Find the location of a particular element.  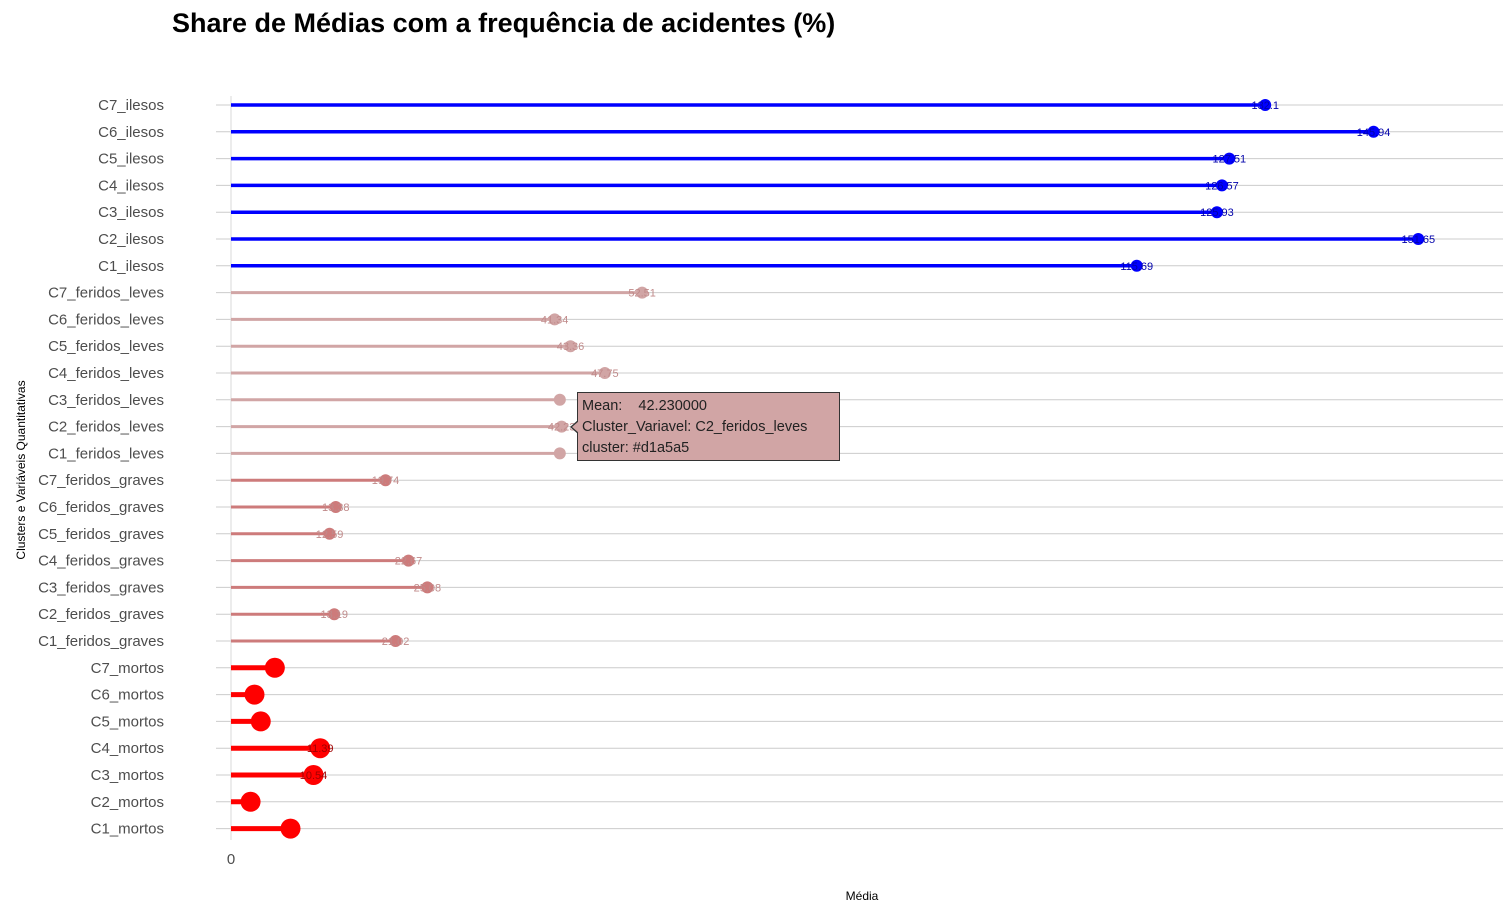

data-label: 132.1 is located at coordinates (1265, 106).